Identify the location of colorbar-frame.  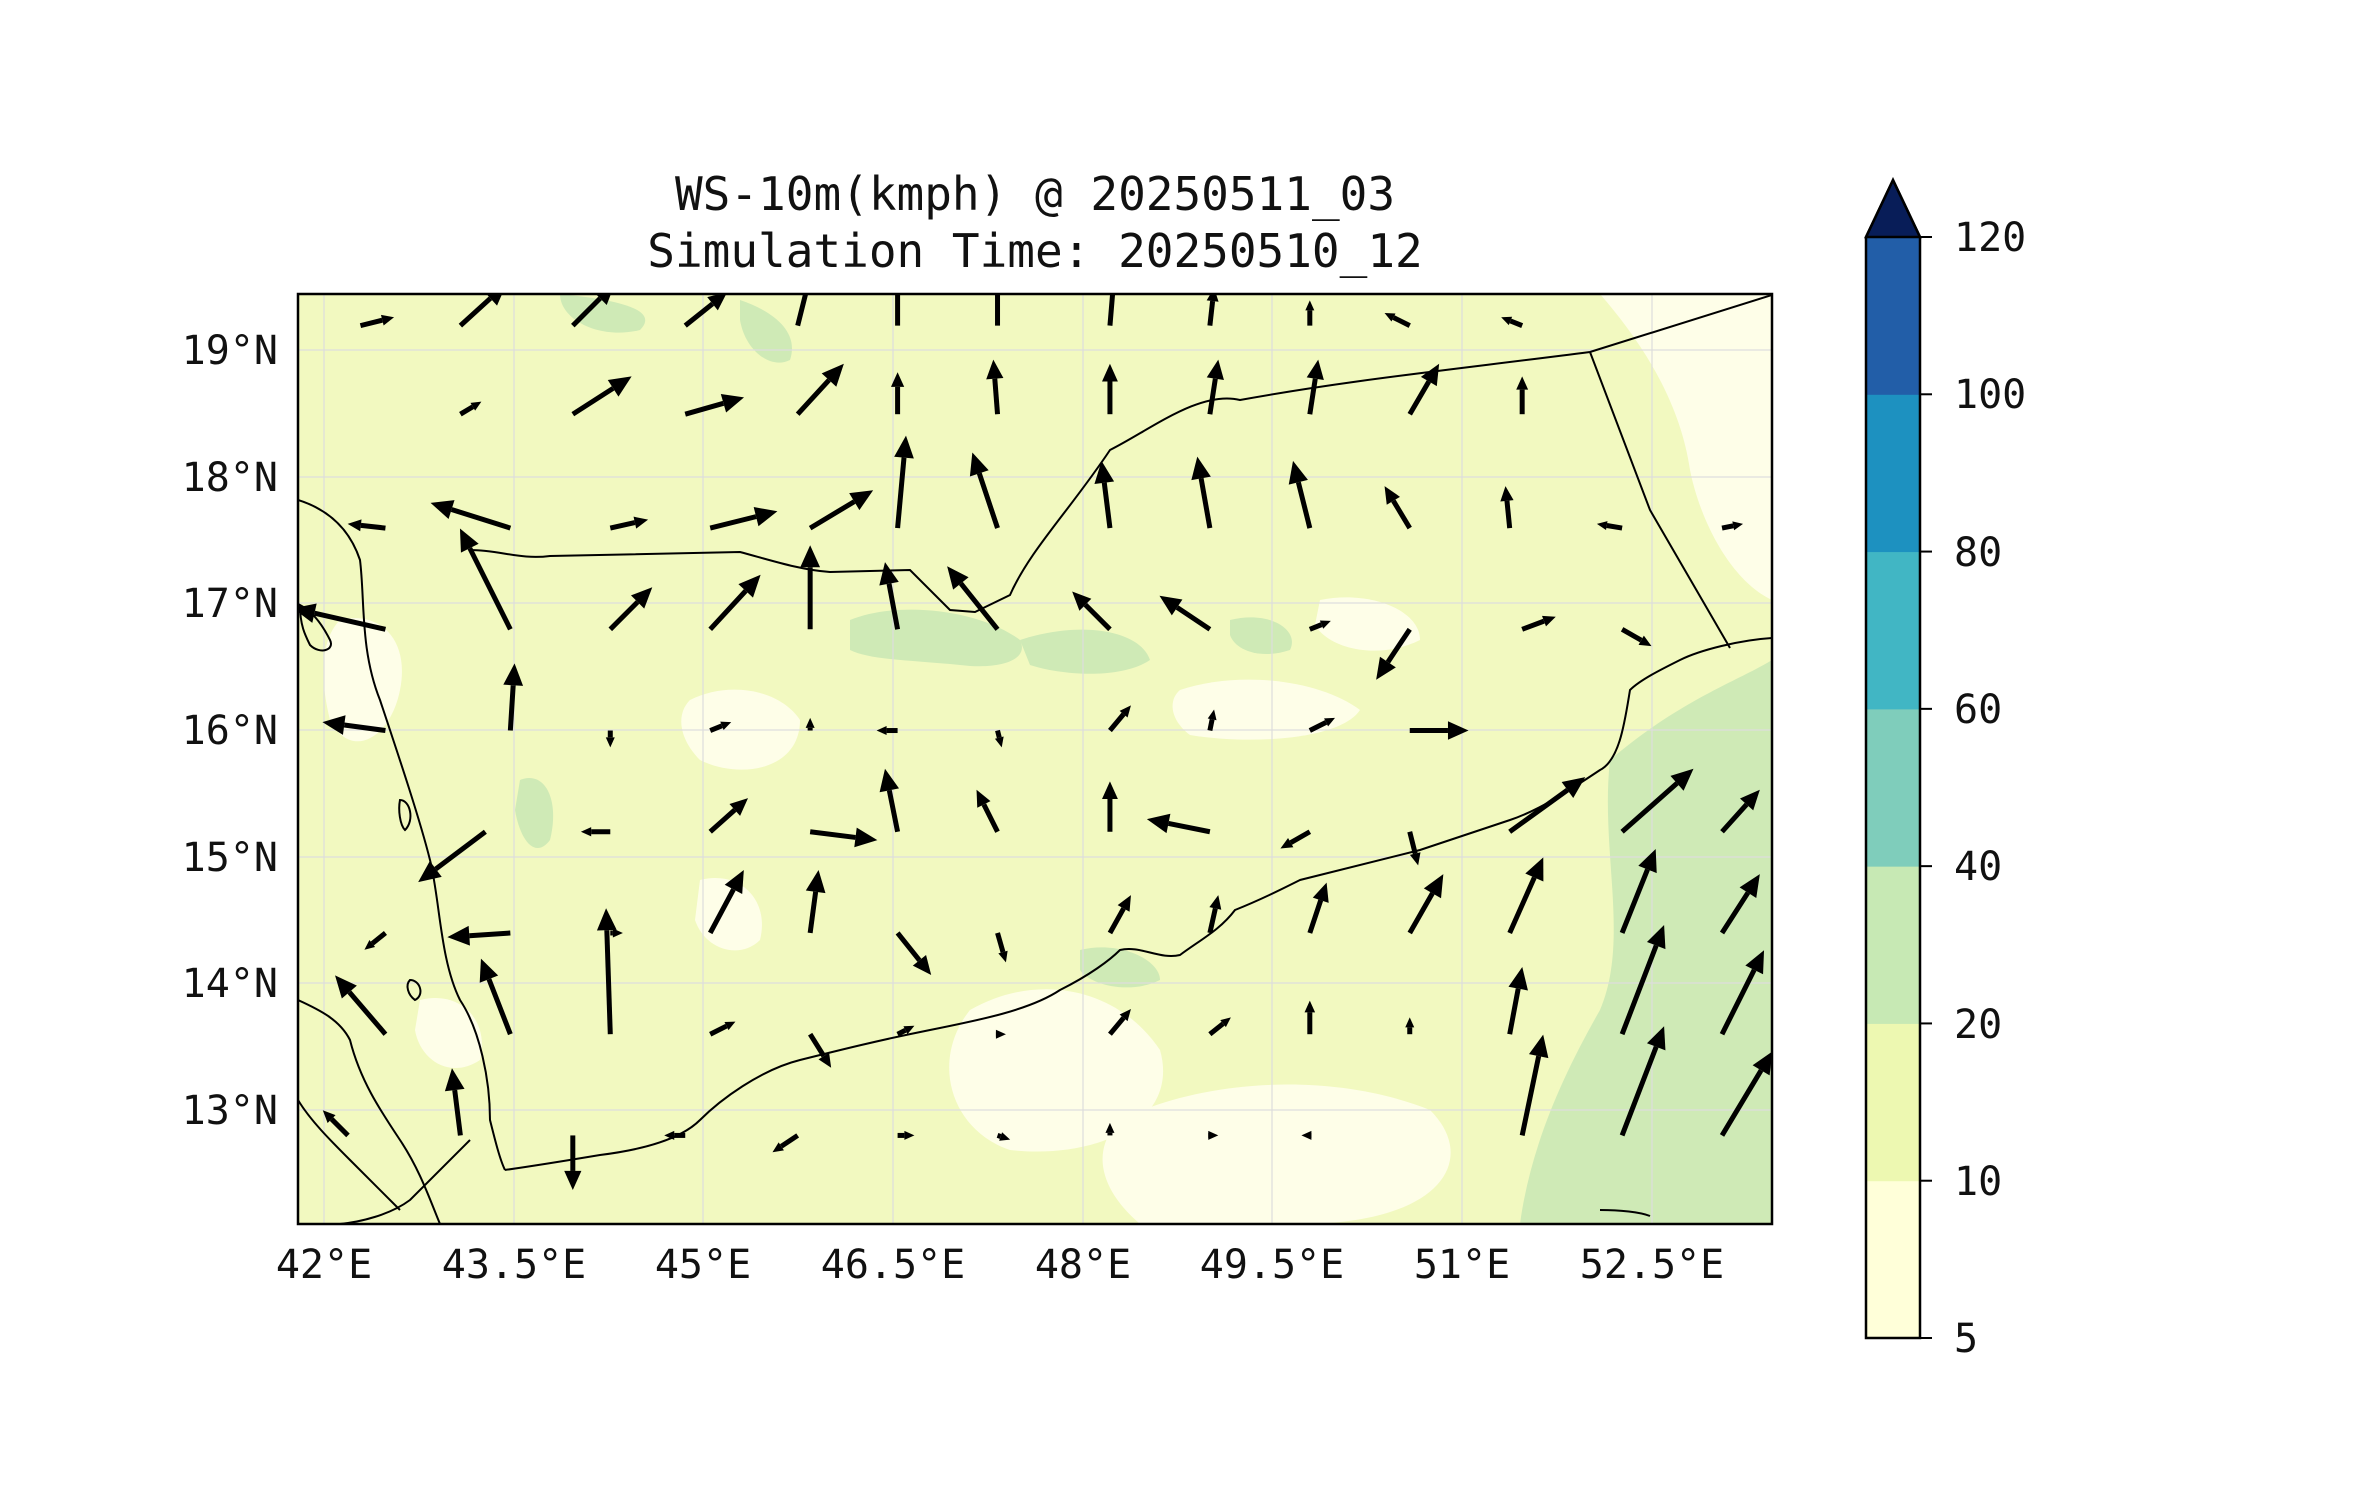
(1893, 758).